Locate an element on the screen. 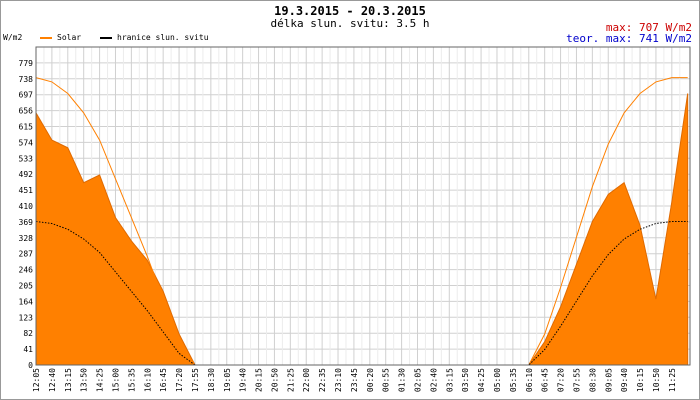 The height and width of the screenshot is (400, 700). x-tick-label: 11:25 is located at coordinates (672, 380).